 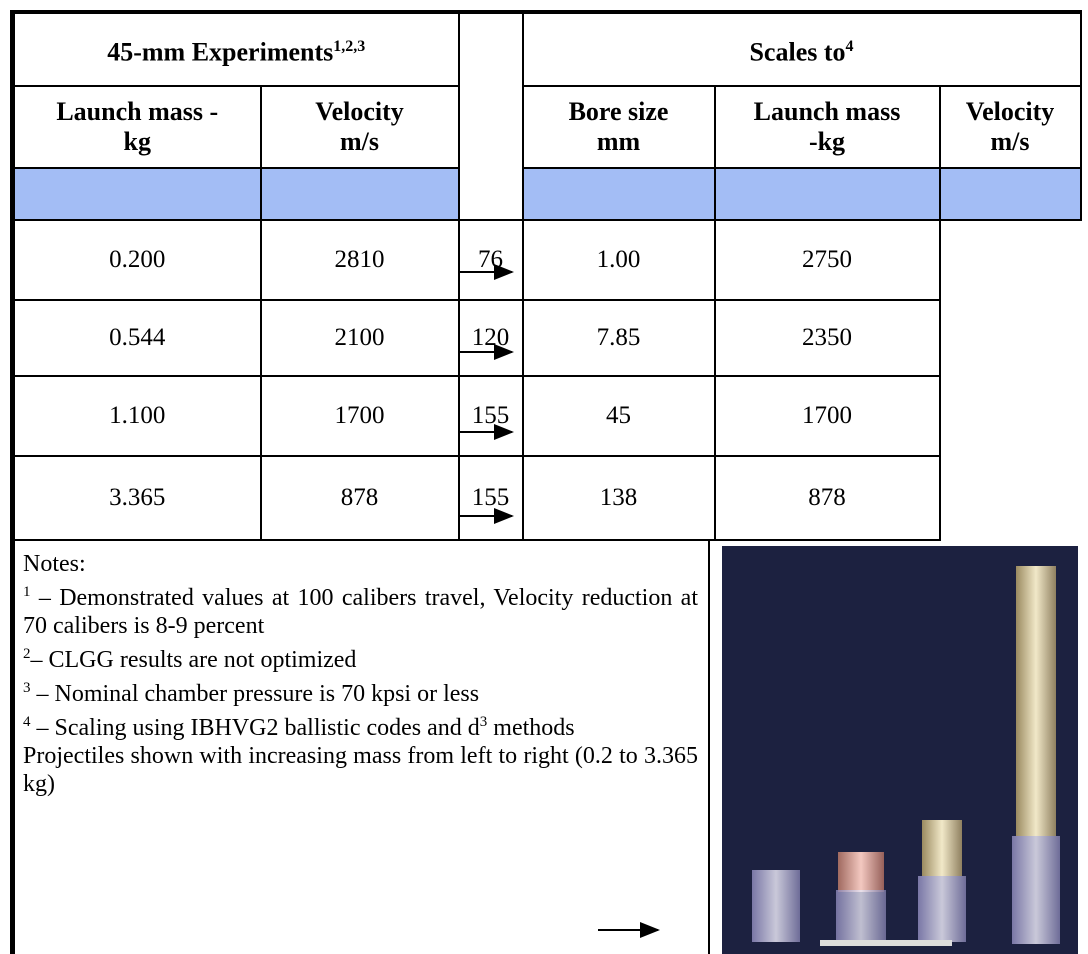 What do you see at coordinates (797, 52) in the screenshot?
I see `group-header-text: Scales to` at bounding box center [797, 52].